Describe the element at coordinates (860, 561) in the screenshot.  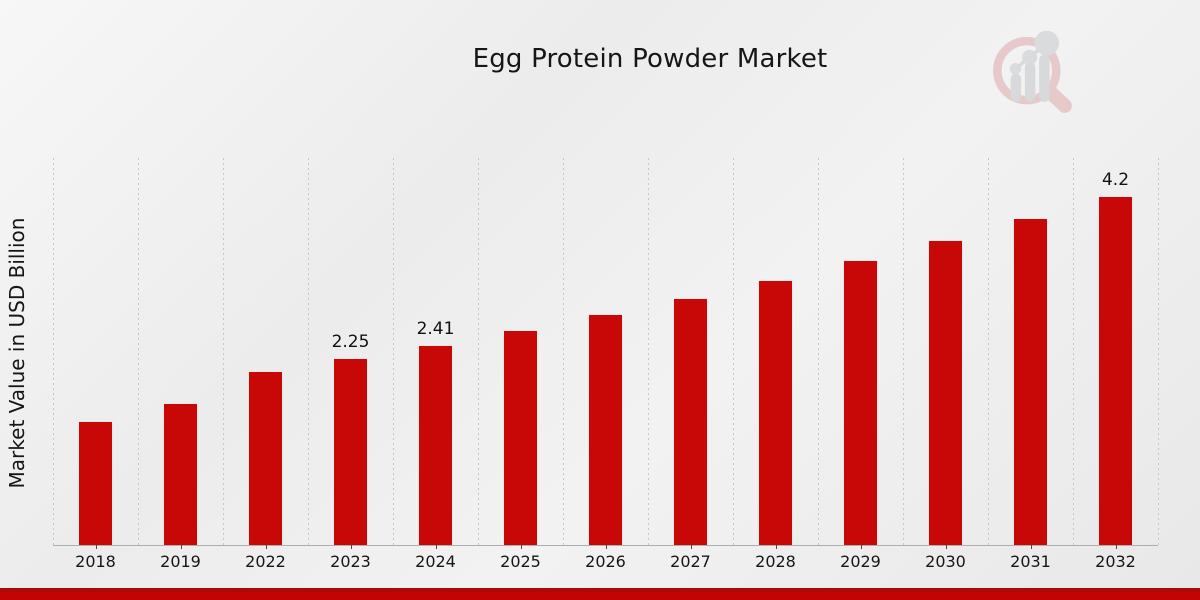
I see `x-tick-label-2029: 2029` at that location.